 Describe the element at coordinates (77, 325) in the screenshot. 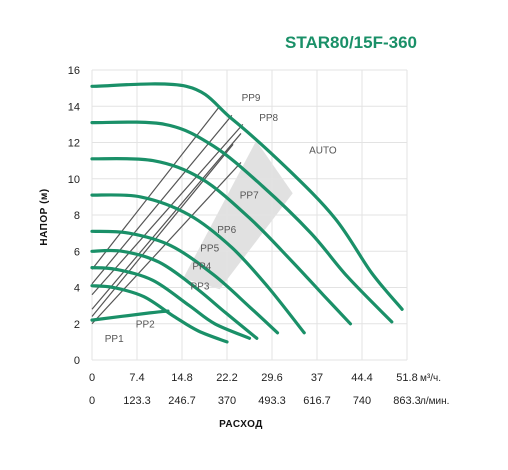

I see `y-tick-label: 2` at that location.